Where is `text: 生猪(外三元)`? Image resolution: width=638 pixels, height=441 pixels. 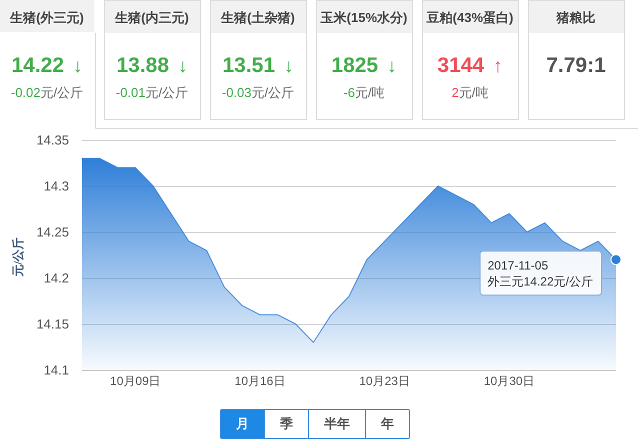 text: 生猪(外三元) is located at coordinates (46, 17).